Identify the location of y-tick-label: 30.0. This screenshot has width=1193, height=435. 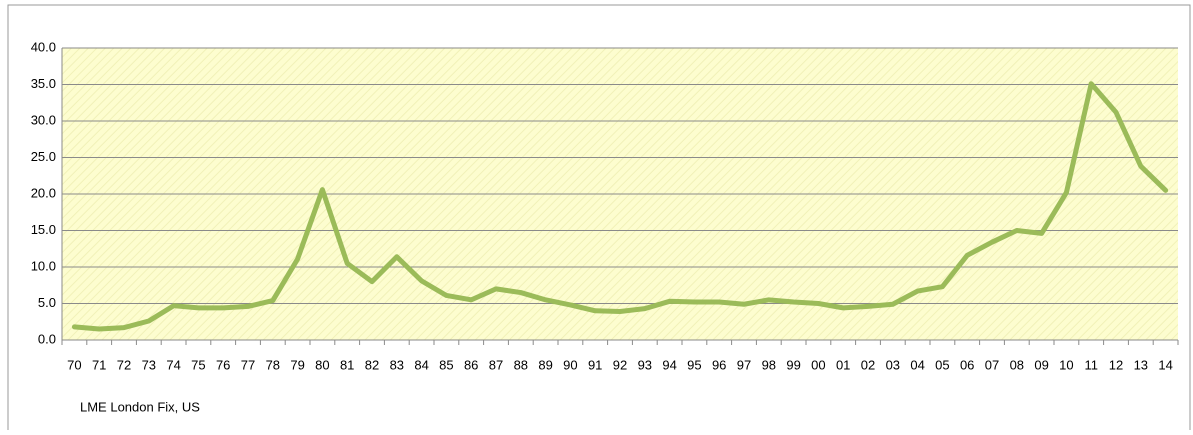
(43, 119).